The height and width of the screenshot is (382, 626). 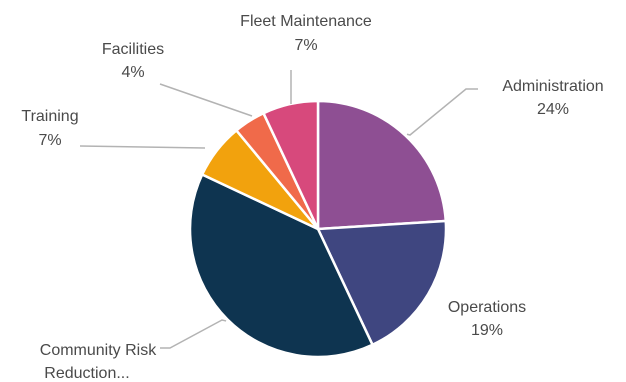 I want to click on slice-label-fleet-maintenance: Fleet Maintenance, so click(x=306, y=21).